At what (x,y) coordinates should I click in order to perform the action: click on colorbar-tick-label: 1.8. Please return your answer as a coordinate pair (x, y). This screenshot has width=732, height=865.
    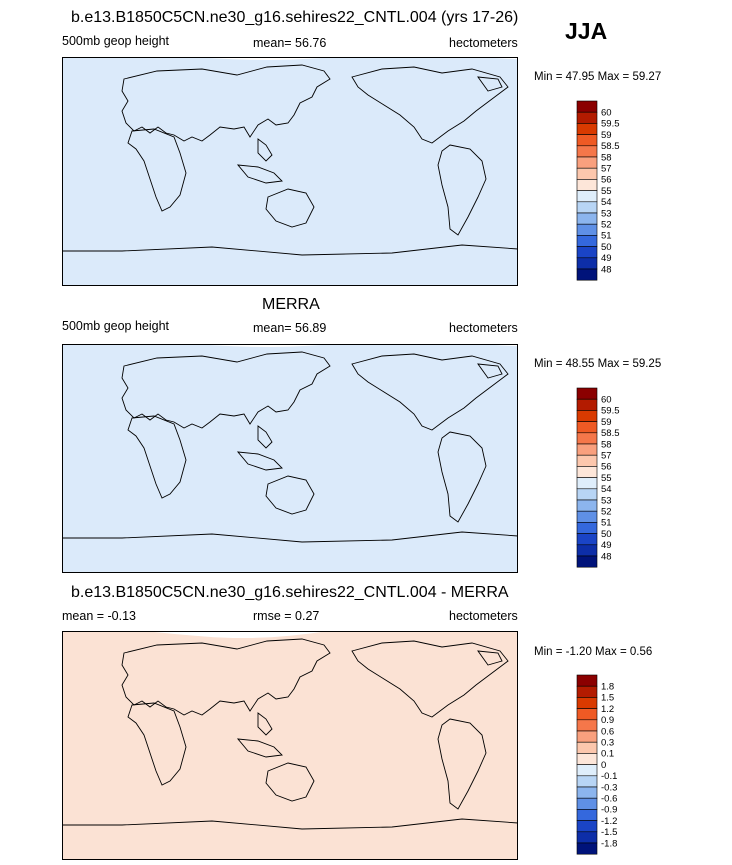
    Looking at the image, I should click on (607, 687).